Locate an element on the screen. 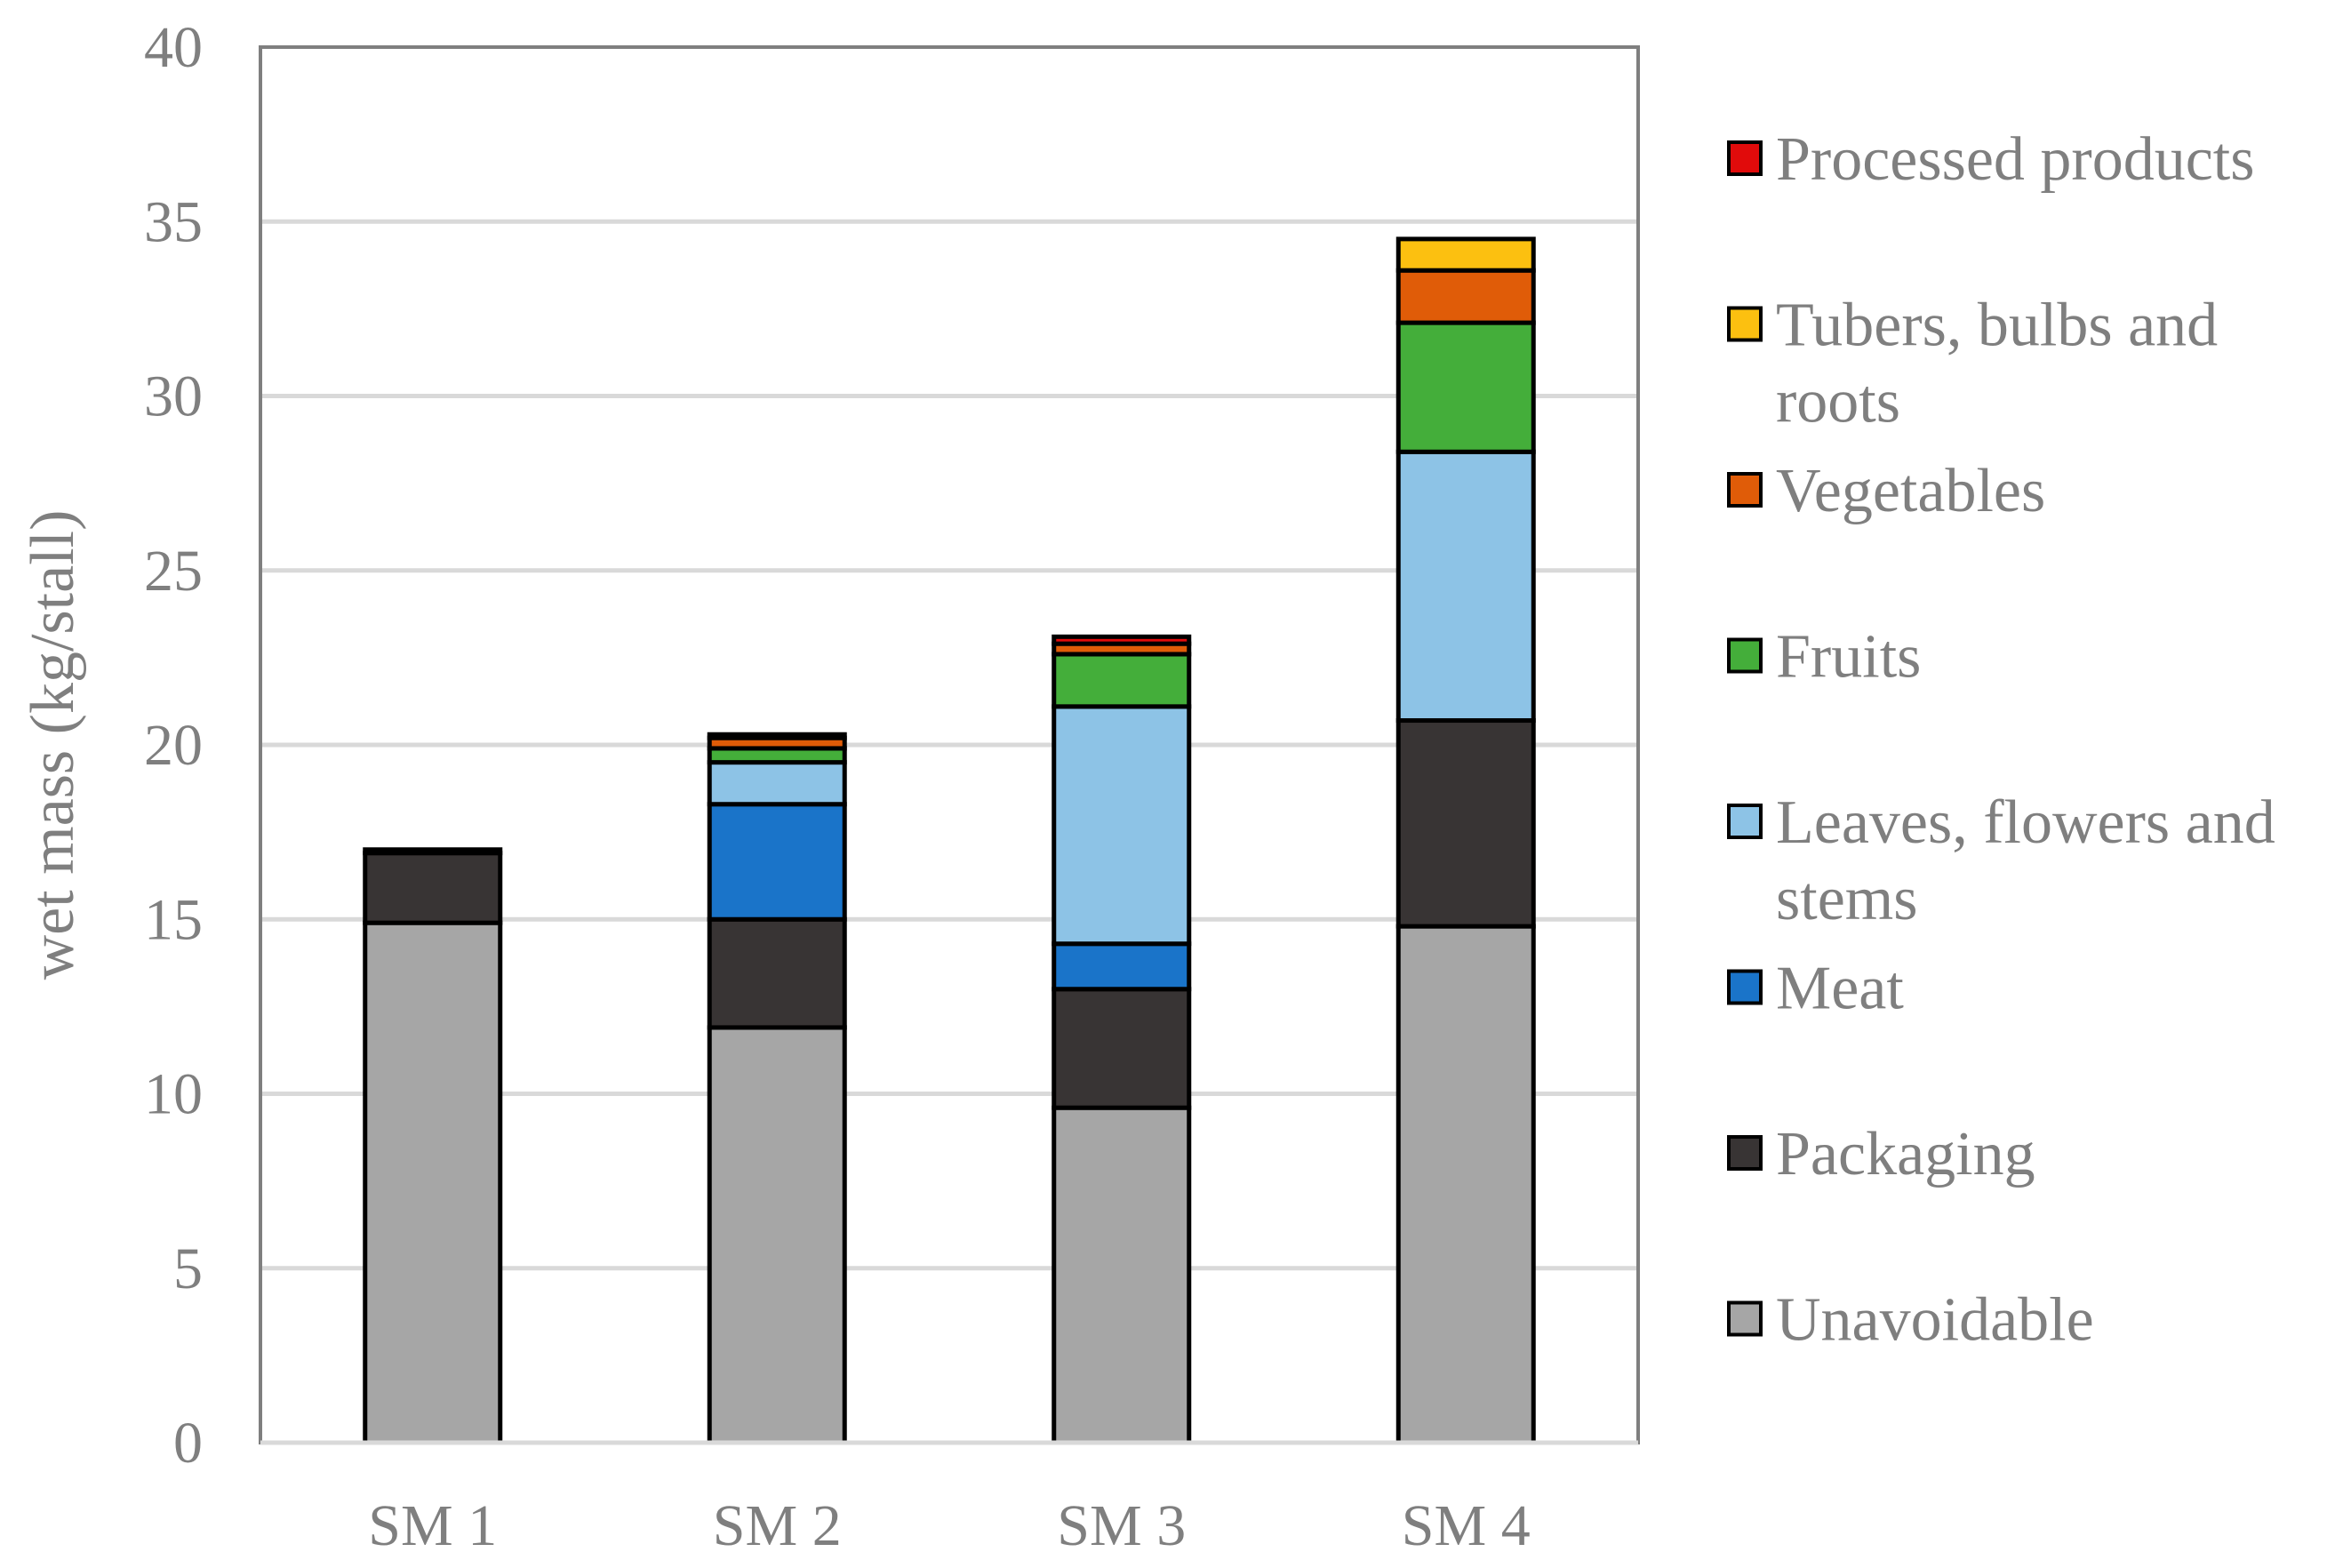 This screenshot has height=1568, width=2335. x-tick-label: SM 3 is located at coordinates (1121, 1525).